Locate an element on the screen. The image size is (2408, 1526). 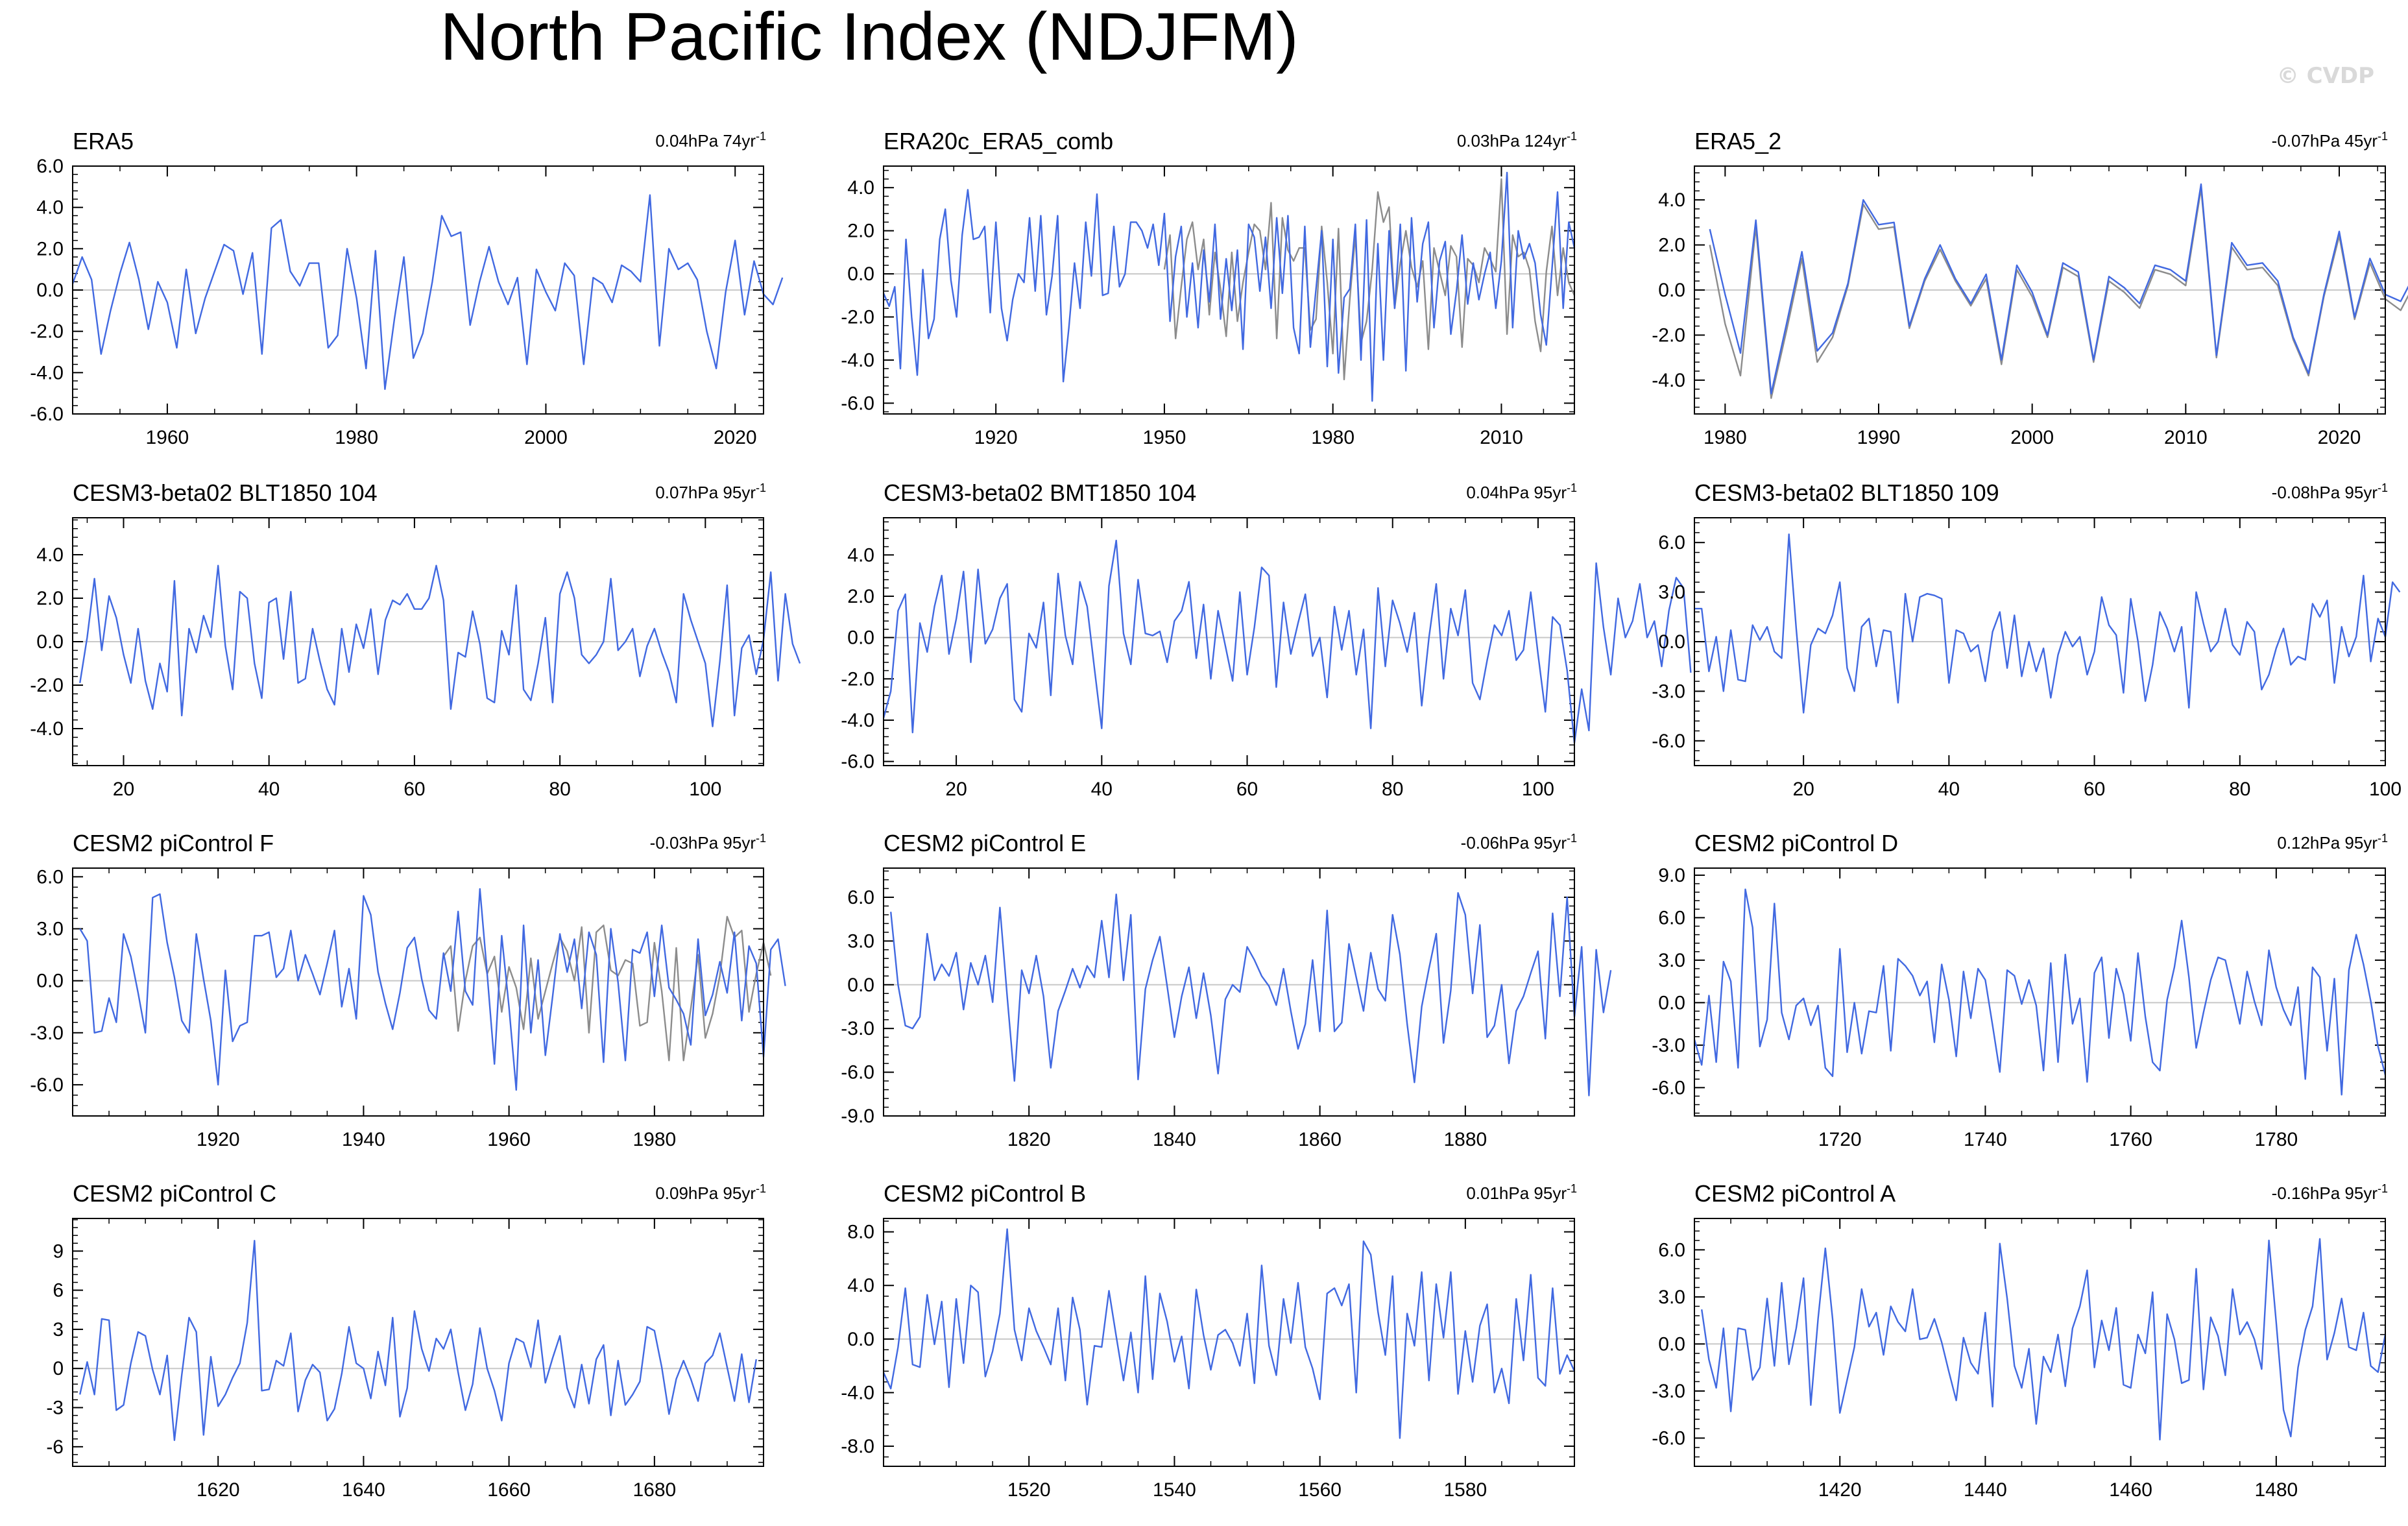
y-tick-label: -9.0 is located at coordinates (857, 1116).